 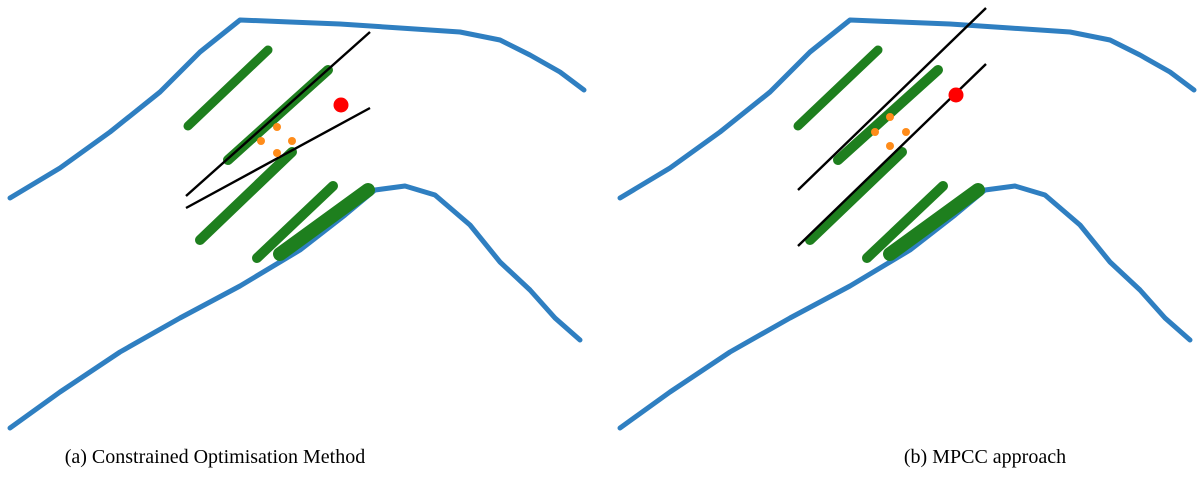 What do you see at coordinates (985, 457) in the screenshot?
I see `panel-b-caption: (b) MPCC approach` at bounding box center [985, 457].